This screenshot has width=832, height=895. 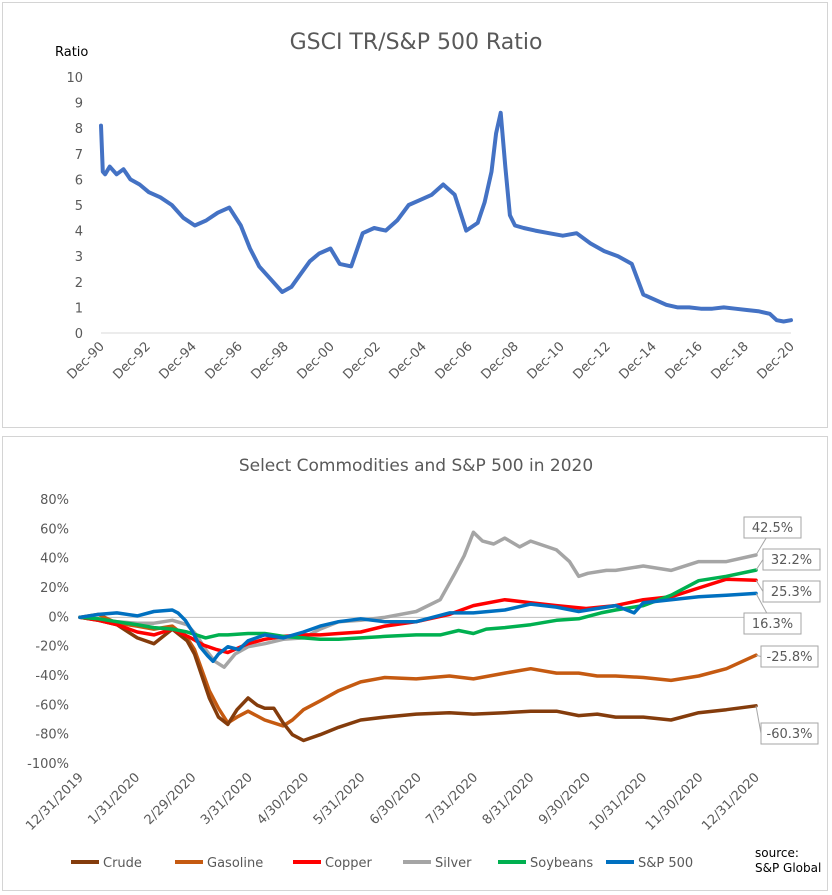 I want to click on y-axis-label: Ratio, so click(x=71, y=52).